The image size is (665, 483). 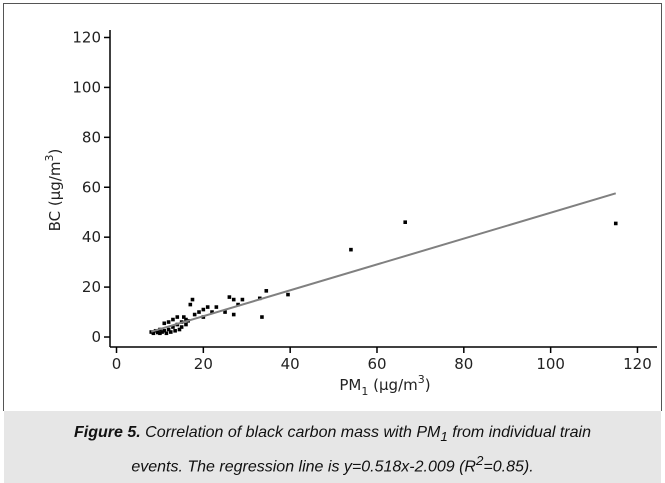 I want to click on y-tick-label: 20, so click(x=91, y=287).